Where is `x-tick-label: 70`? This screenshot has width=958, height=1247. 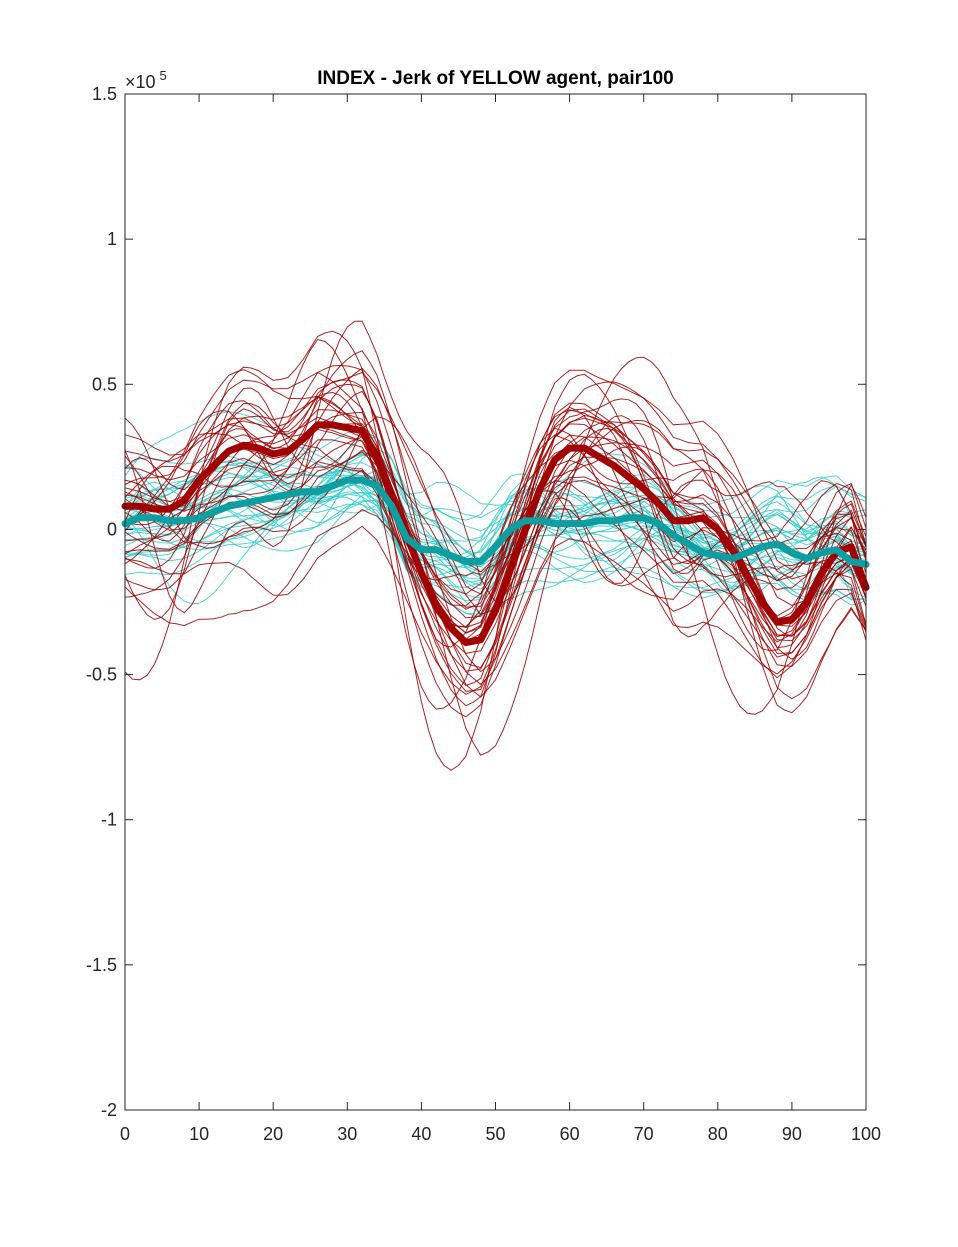 x-tick-label: 70 is located at coordinates (644, 1134).